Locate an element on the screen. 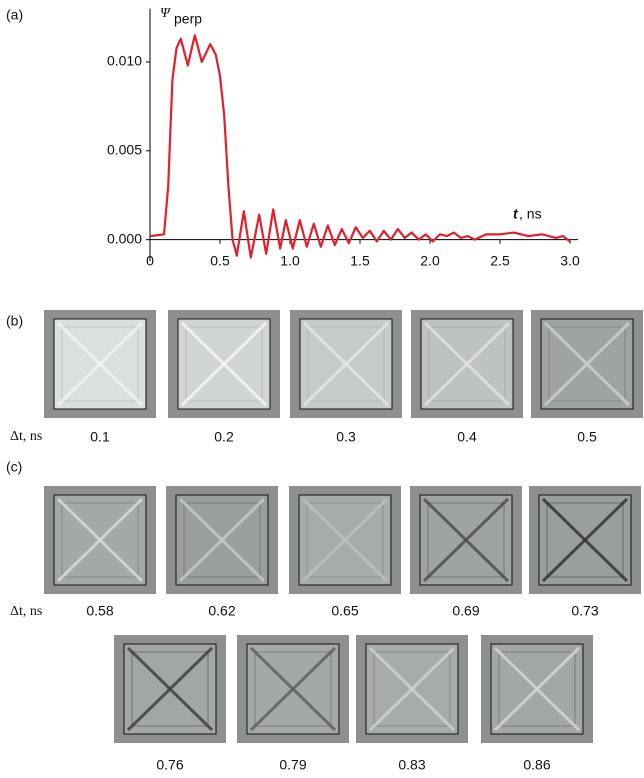 This screenshot has width=644, height=778. tile-label: 0.76 is located at coordinates (169, 765).